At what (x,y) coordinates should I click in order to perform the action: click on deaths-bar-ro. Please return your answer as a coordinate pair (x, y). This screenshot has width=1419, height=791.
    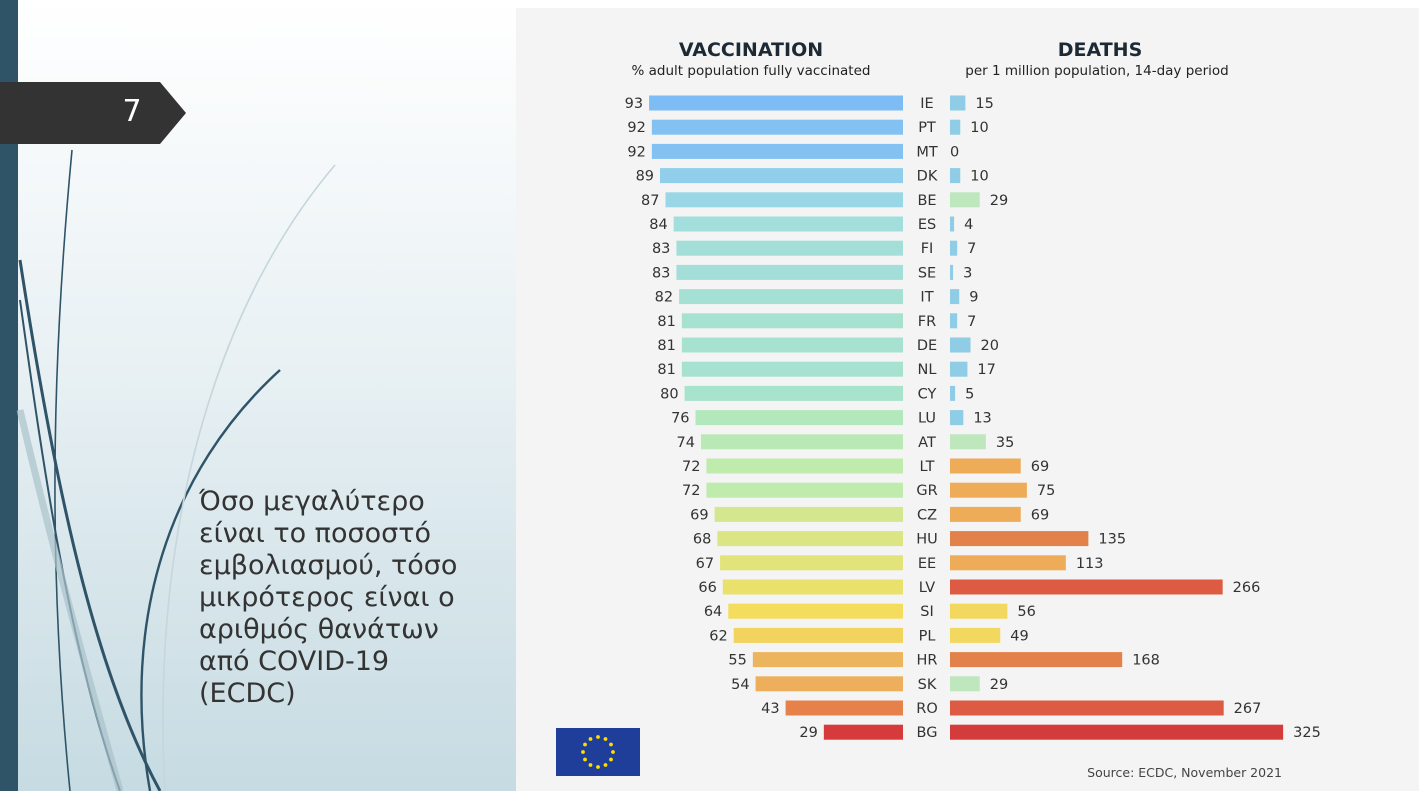
    Looking at the image, I should click on (1087, 708).